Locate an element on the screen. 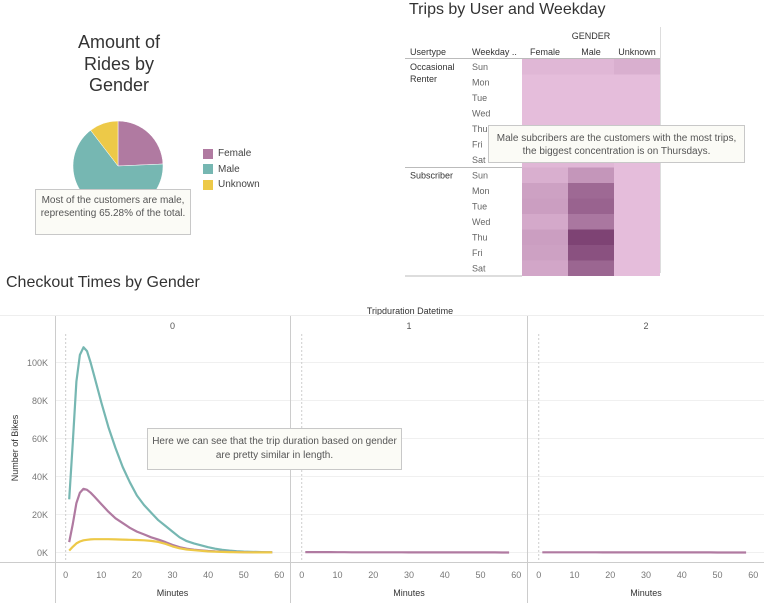 The height and width of the screenshot is (605, 764). heatmap-group-label-renter: Renter is located at coordinates (423, 79).